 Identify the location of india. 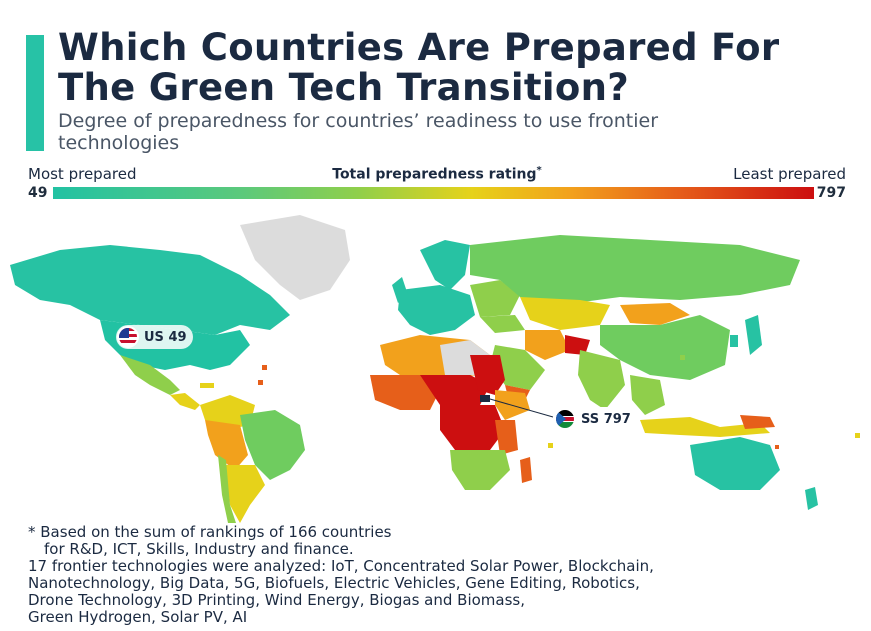
(601, 380).